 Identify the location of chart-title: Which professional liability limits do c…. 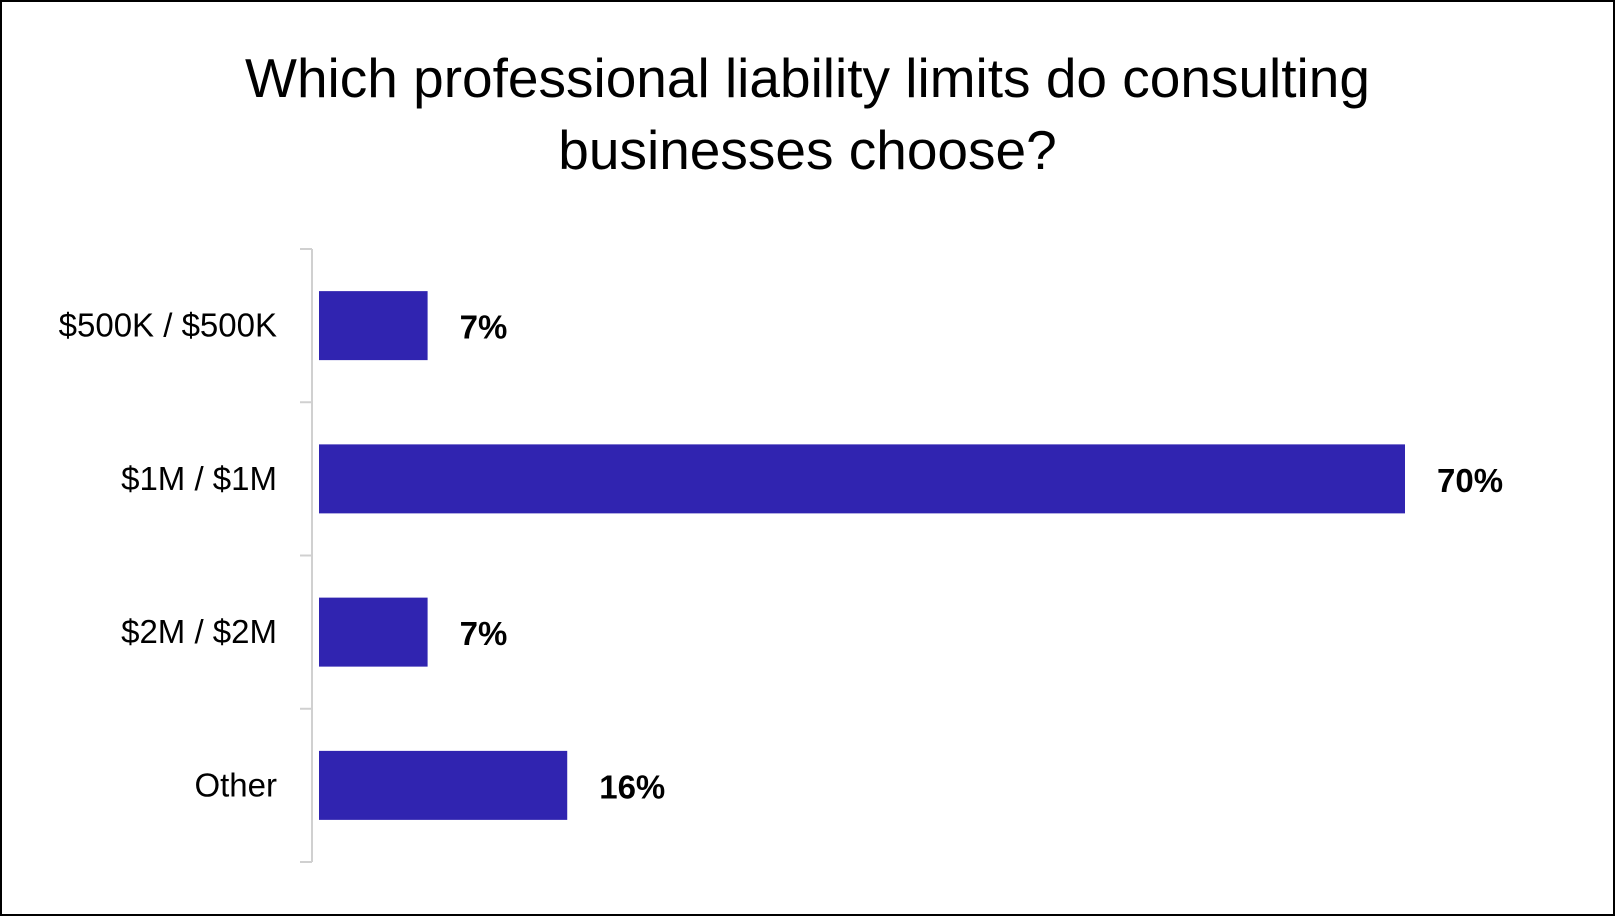
(807, 114).